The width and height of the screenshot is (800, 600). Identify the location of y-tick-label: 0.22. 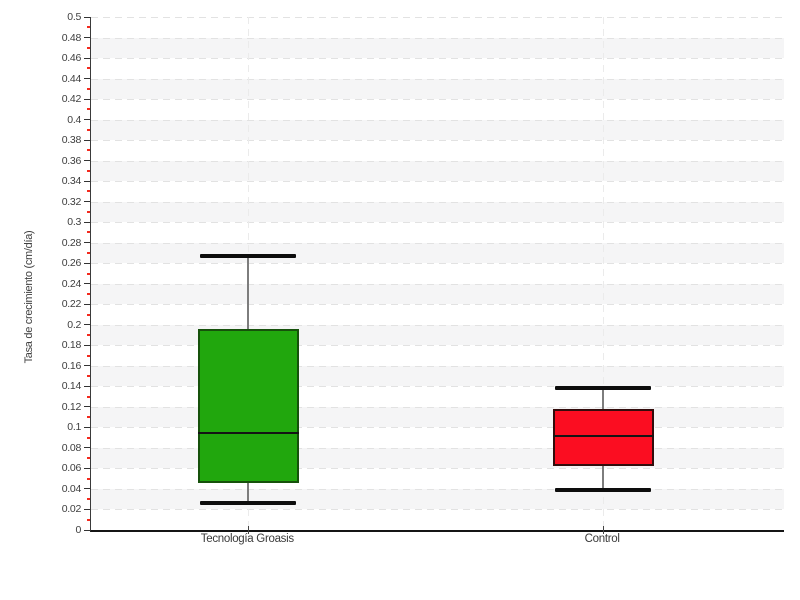
(71, 304).